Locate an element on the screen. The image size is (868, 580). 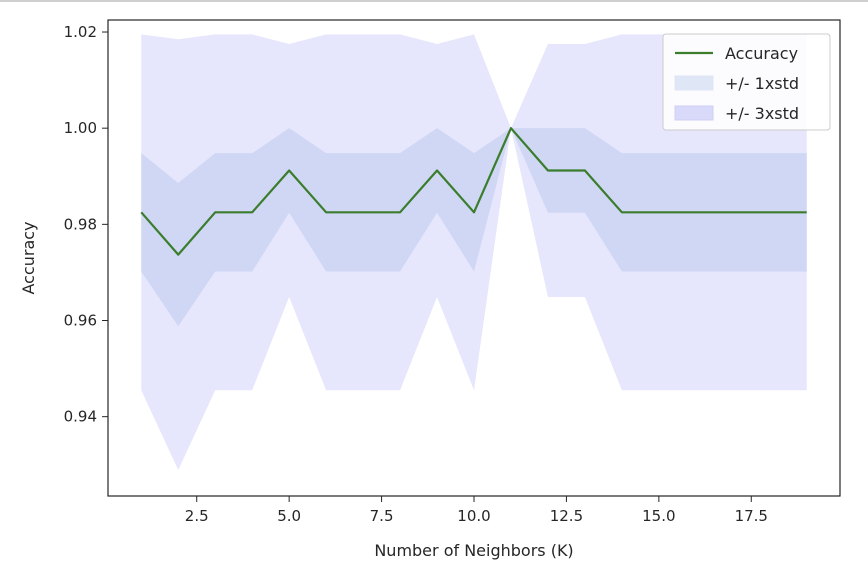
x-tick-label: 5.0 is located at coordinates (289, 516).